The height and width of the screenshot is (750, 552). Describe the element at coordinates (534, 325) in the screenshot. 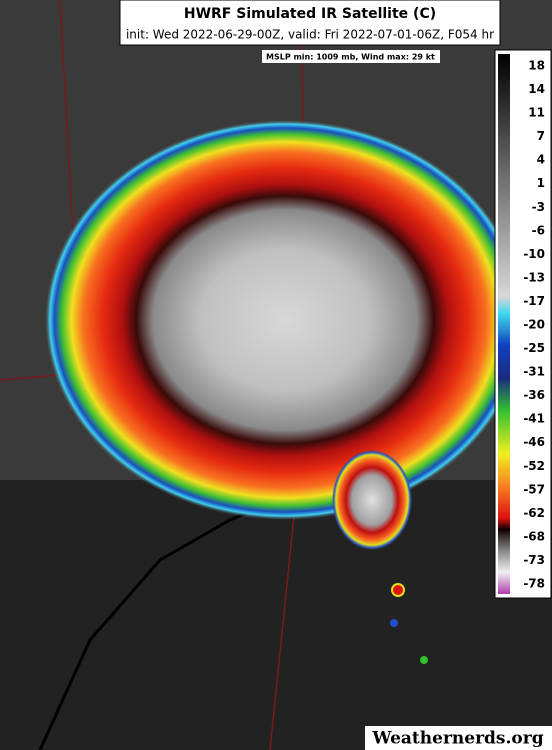

I see `colorbar-label: -20` at that location.